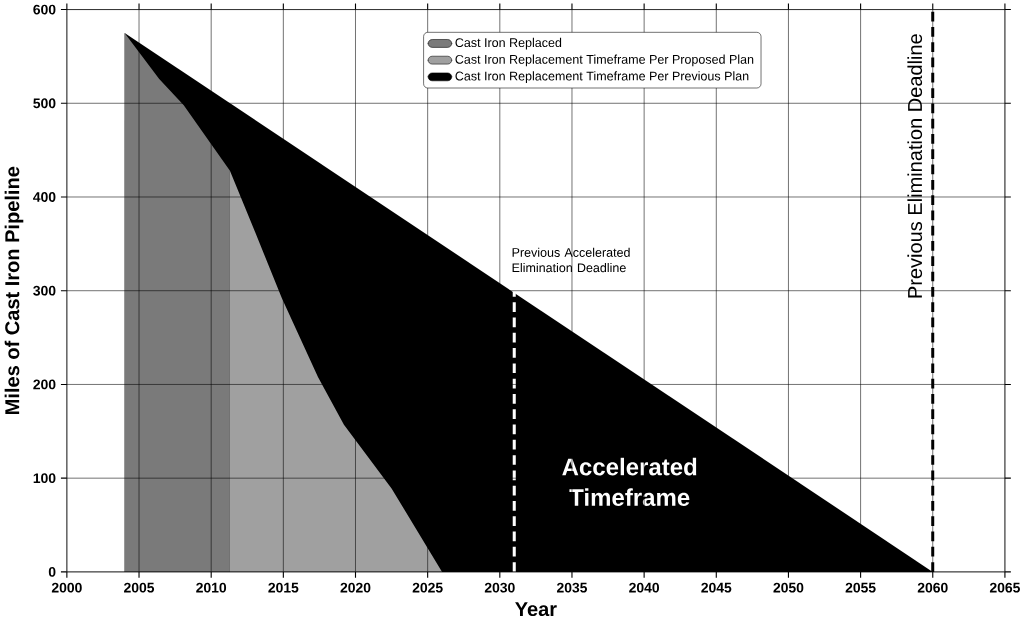  I want to click on x-tick-label: 2025, so click(427, 587).